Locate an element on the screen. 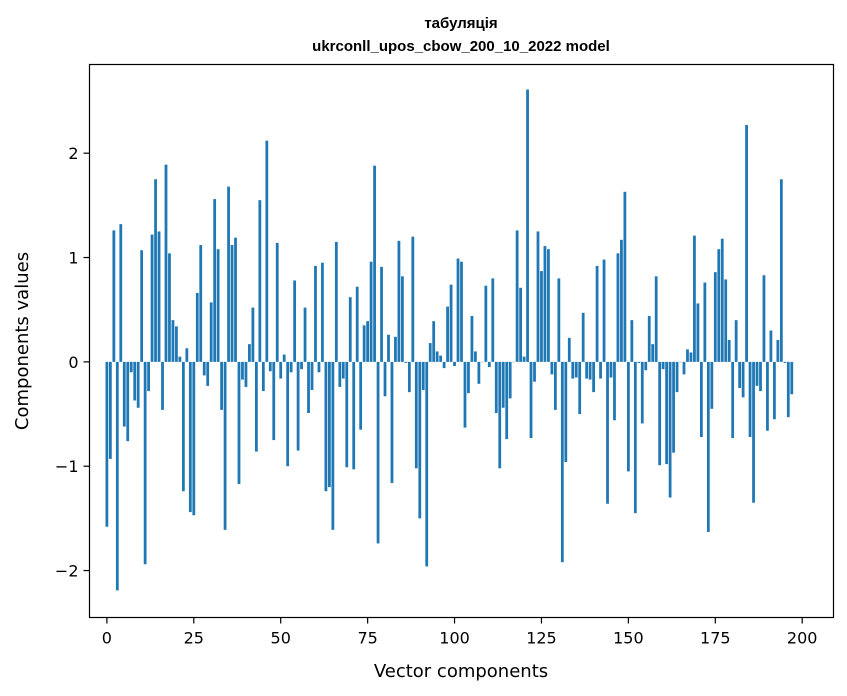 This screenshot has width=847, height=696. y-tick-label: 2 is located at coordinates (73, 153).